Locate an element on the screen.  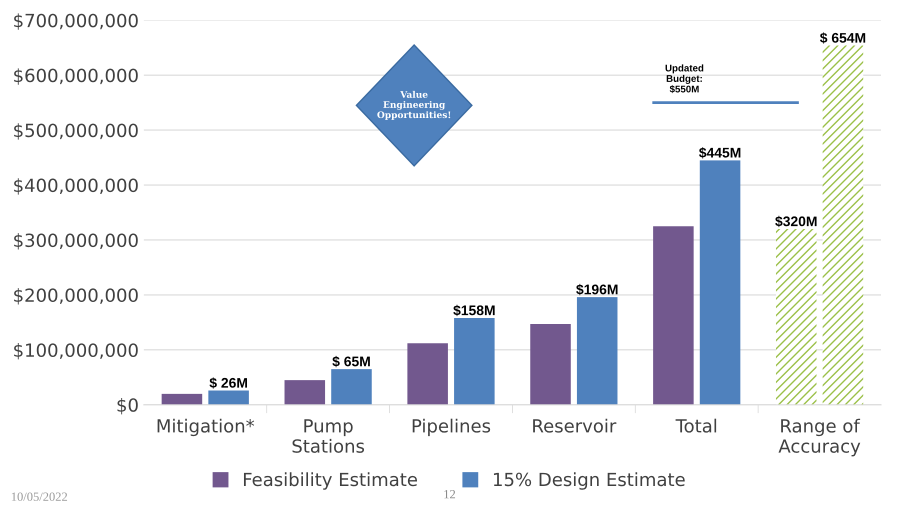
x-tick-label: Reservoir is located at coordinates (574, 425).